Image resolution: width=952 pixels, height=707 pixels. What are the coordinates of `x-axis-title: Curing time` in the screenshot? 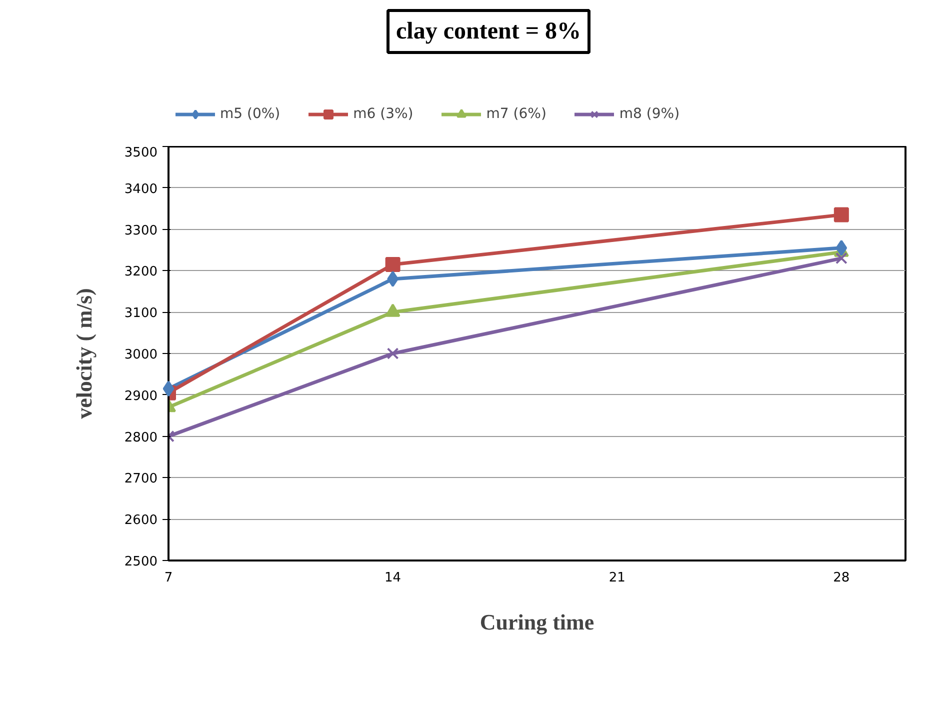 It's located at (537, 622).